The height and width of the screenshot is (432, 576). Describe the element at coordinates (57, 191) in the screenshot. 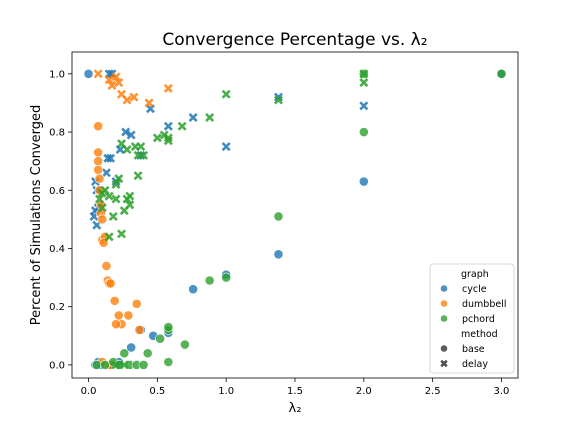

I see `y-tick-label: 0.6` at that location.